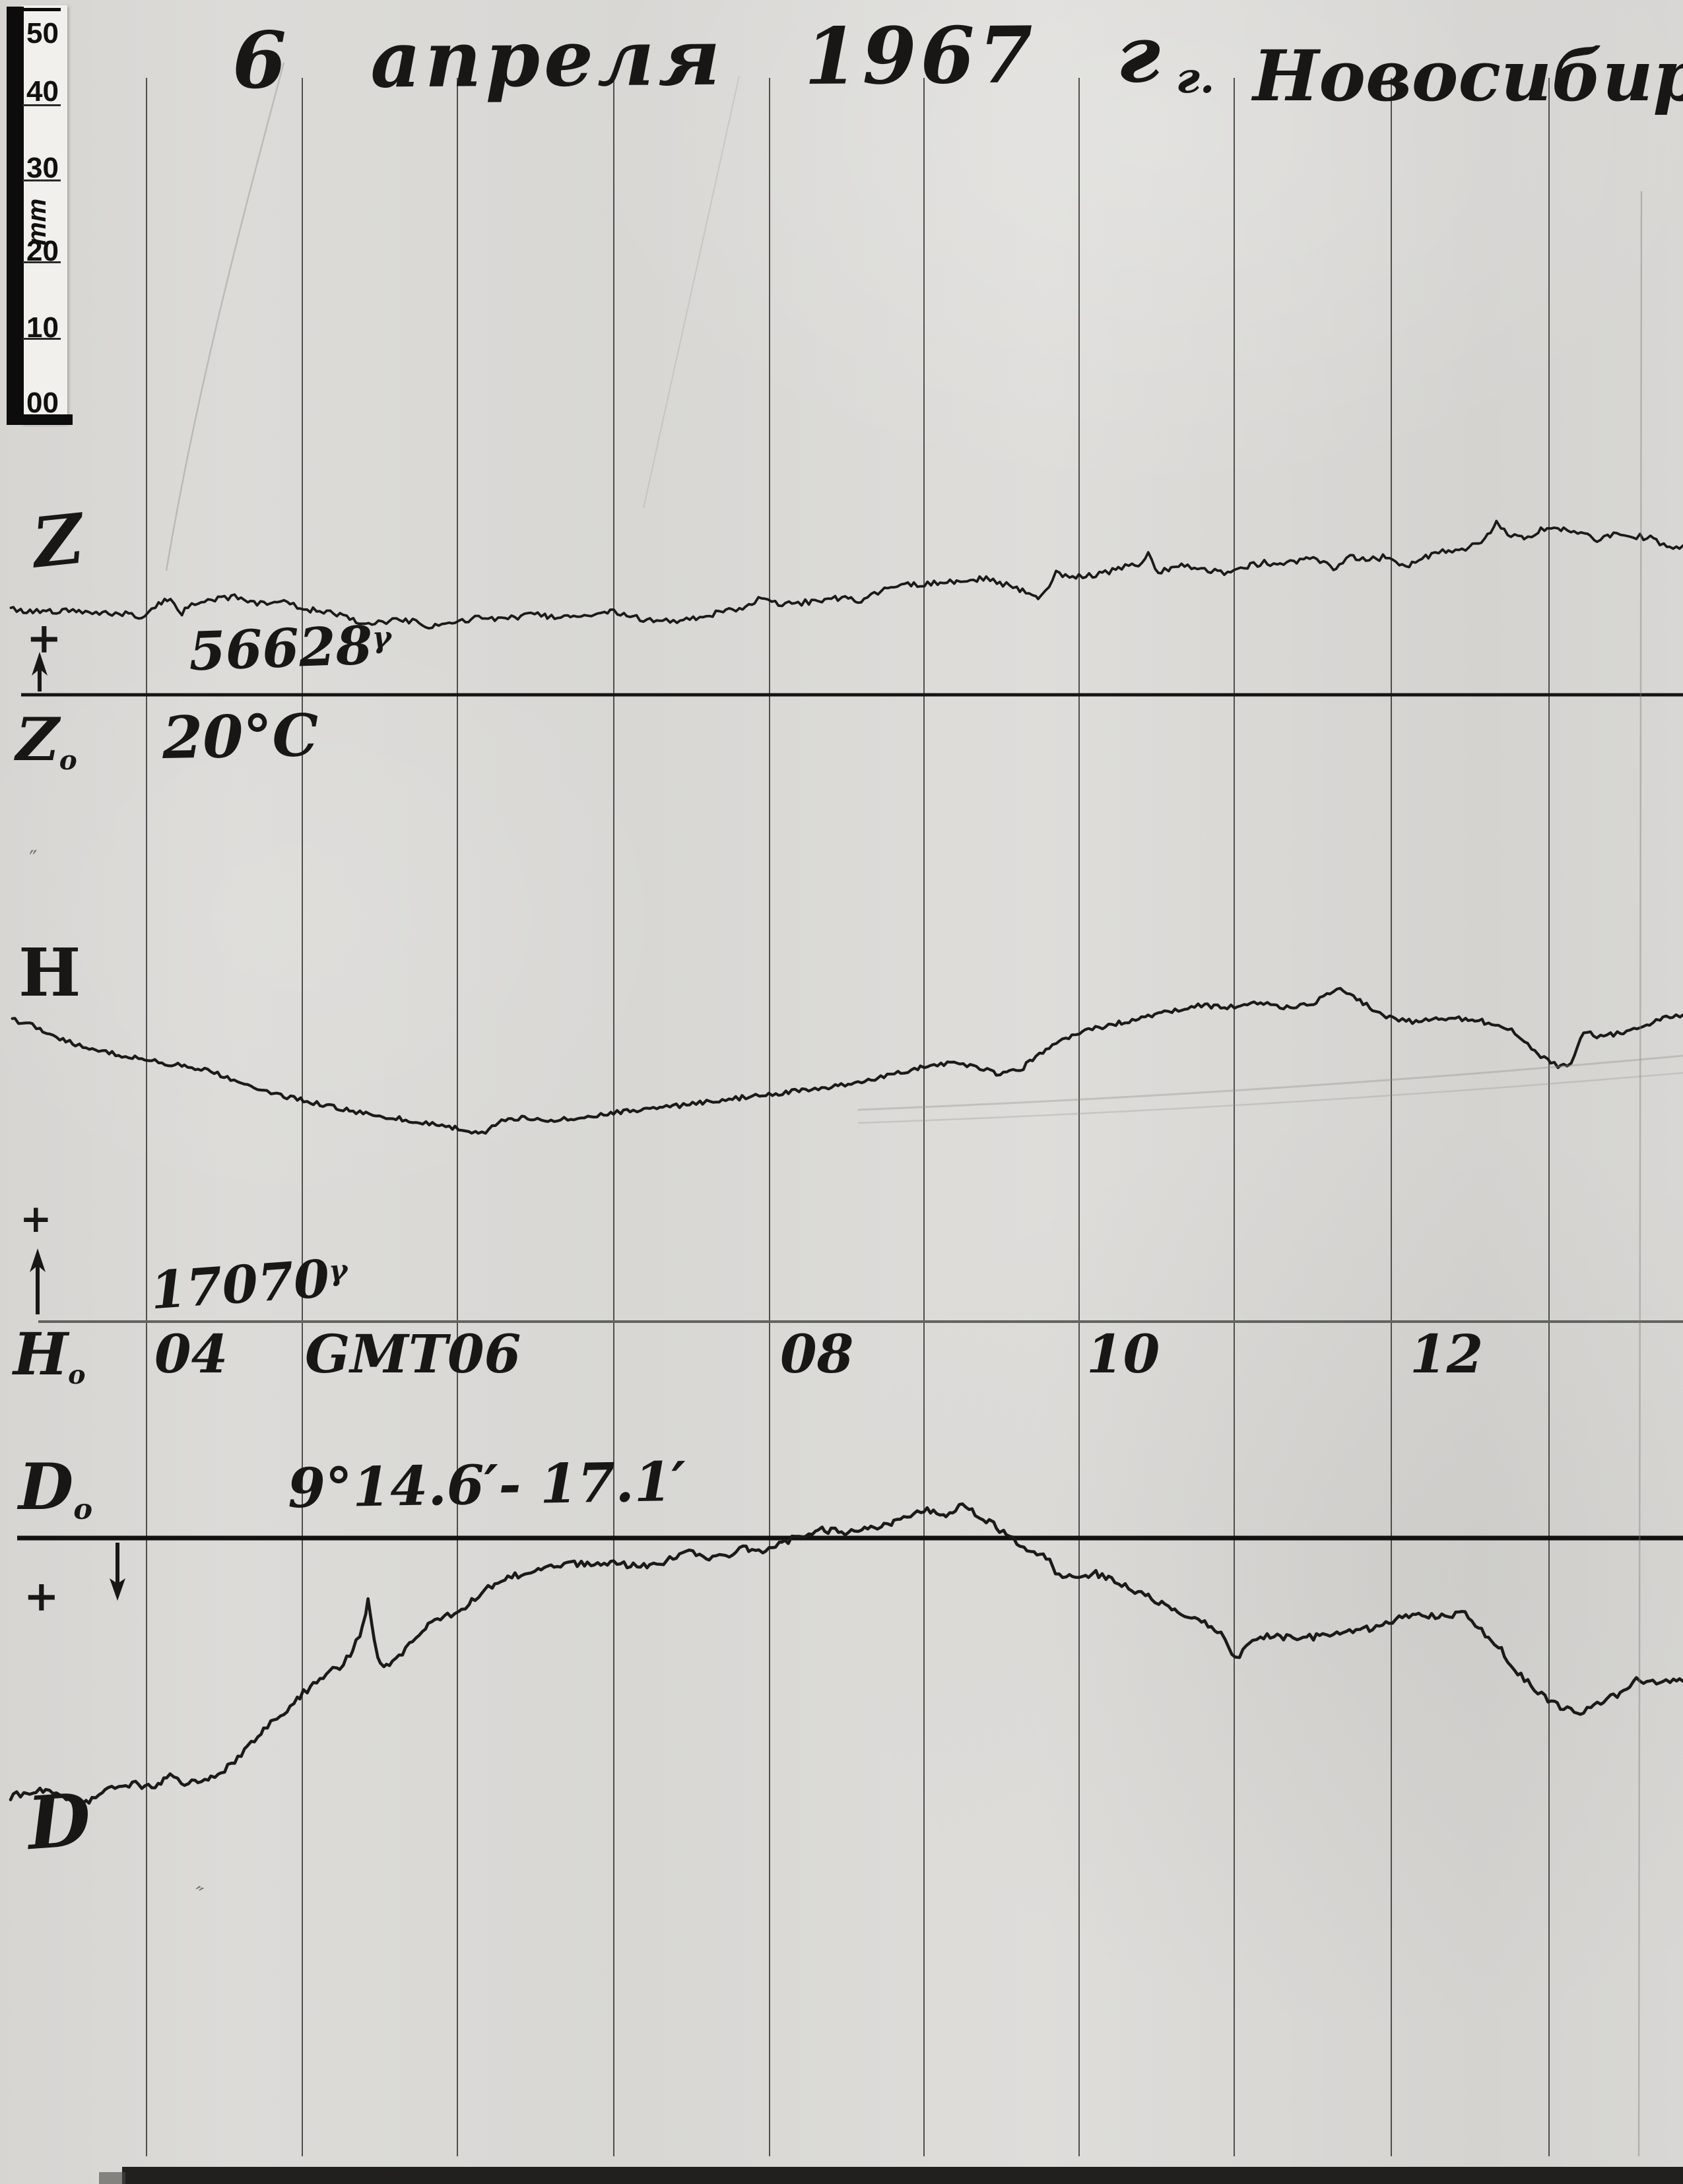 The height and width of the screenshot is (2184, 1683). What do you see at coordinates (240, 1285) in the screenshot?
I see `h-baseline-number: 17070` at bounding box center [240, 1285].